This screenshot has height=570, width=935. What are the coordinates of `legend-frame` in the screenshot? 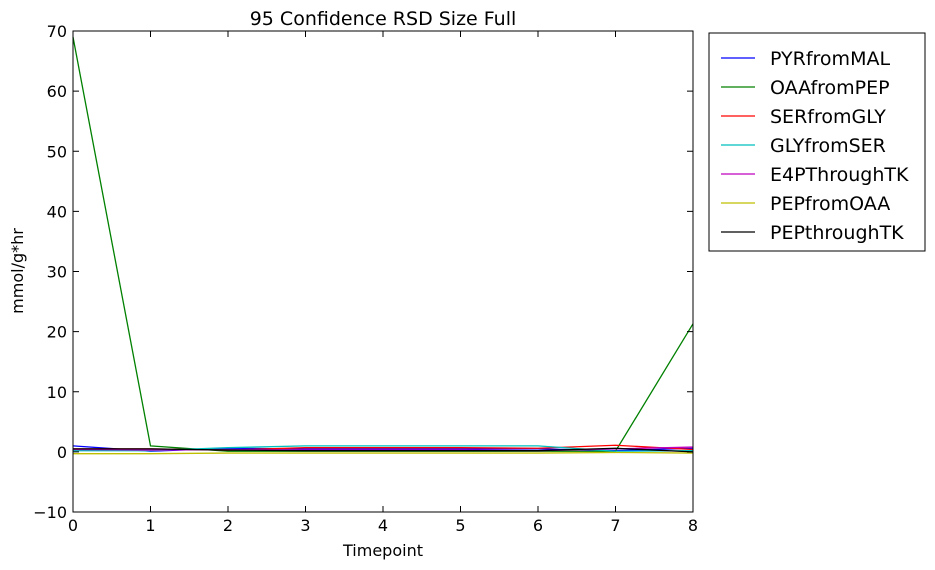 It's located at (817, 142).